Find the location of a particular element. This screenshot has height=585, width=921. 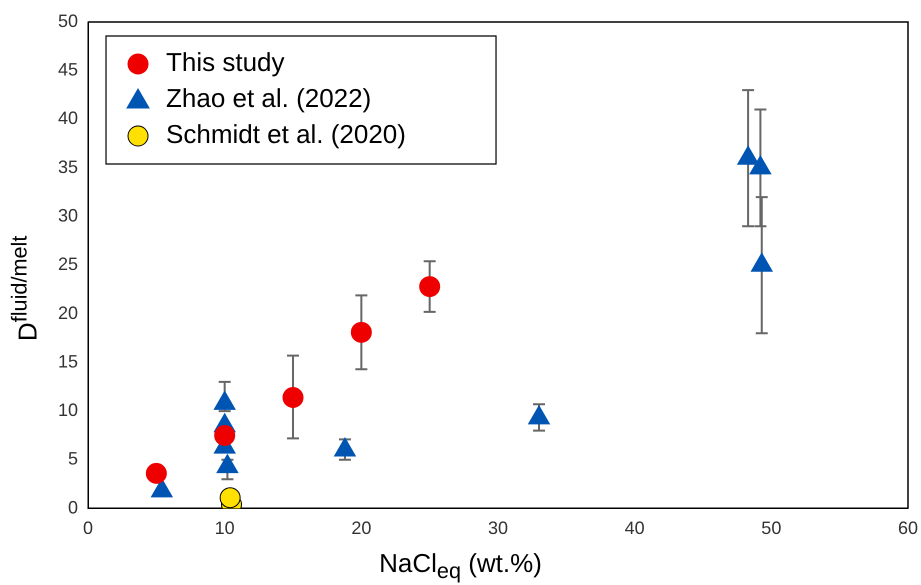

legend-label: This study is located at coordinates (225, 62).